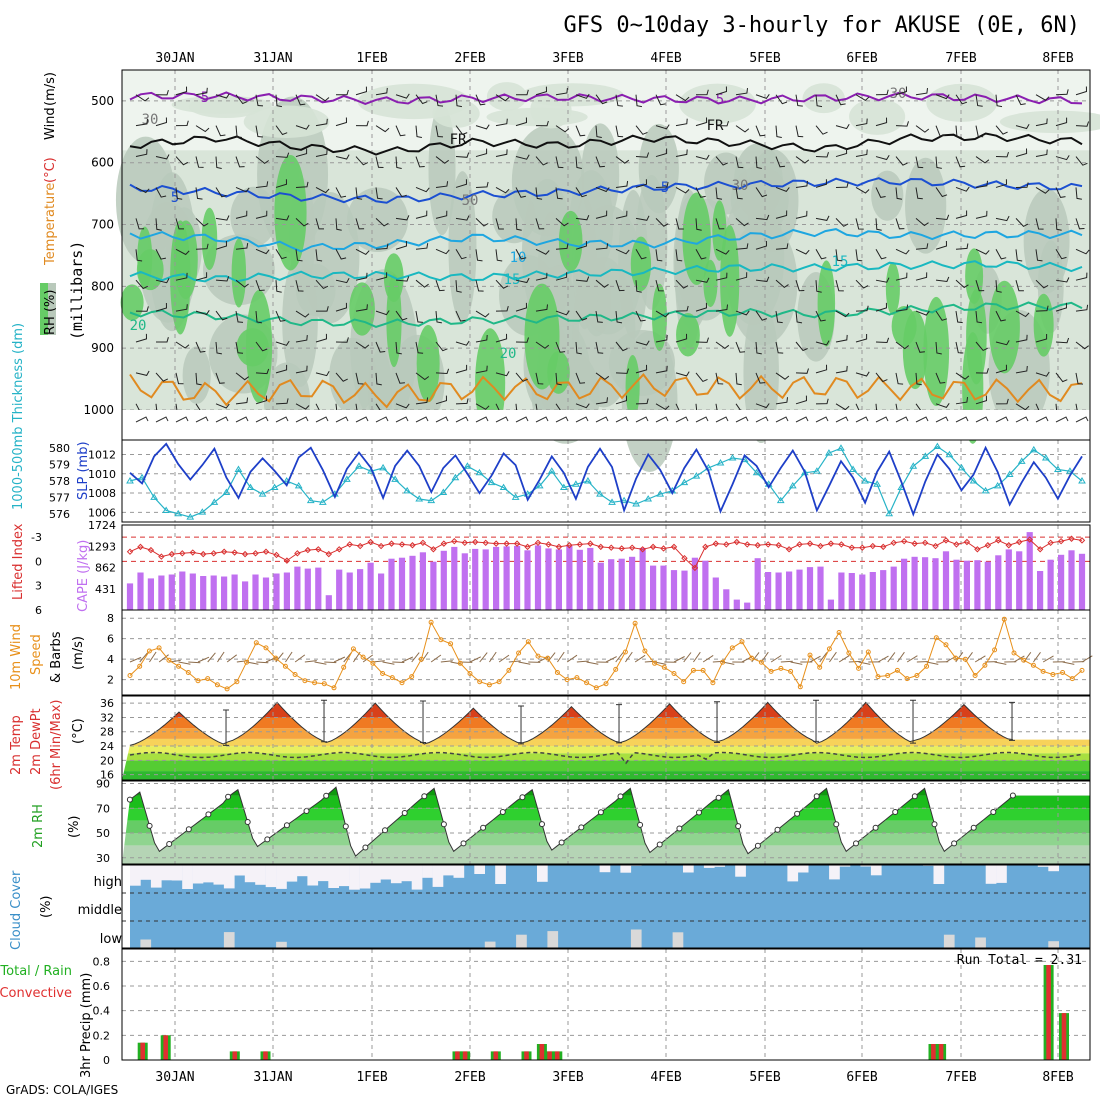  I want to click on rh-frame, so click(606, 822).